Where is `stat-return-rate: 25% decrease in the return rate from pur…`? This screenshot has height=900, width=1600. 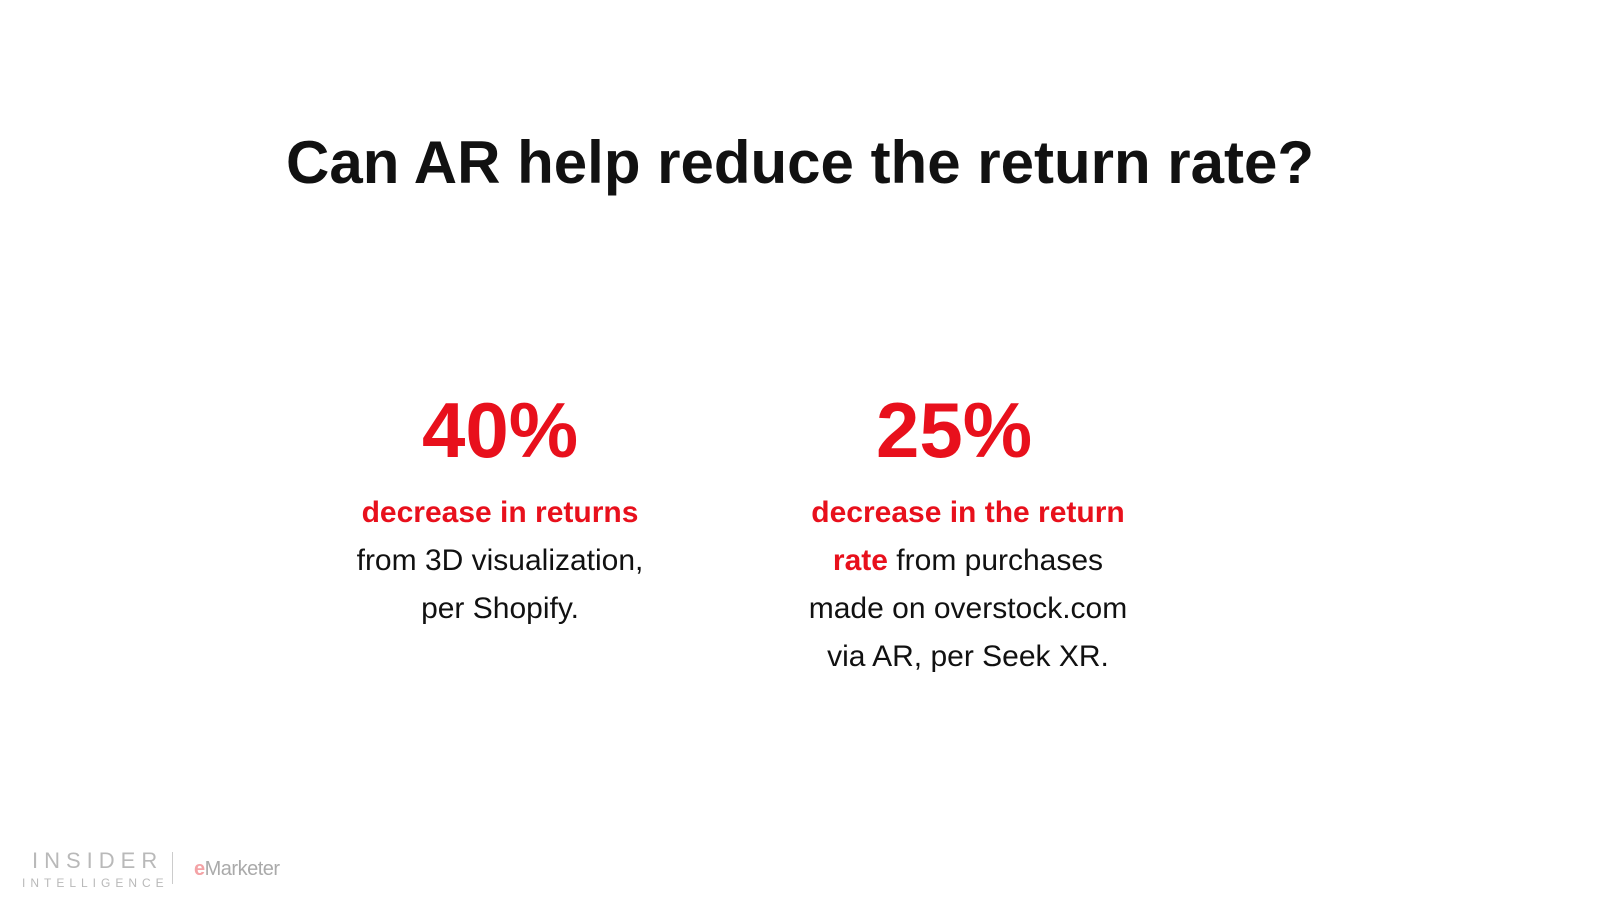
stat-return-rate: 25% decrease in the return rate from pur… is located at coordinates (968, 533).